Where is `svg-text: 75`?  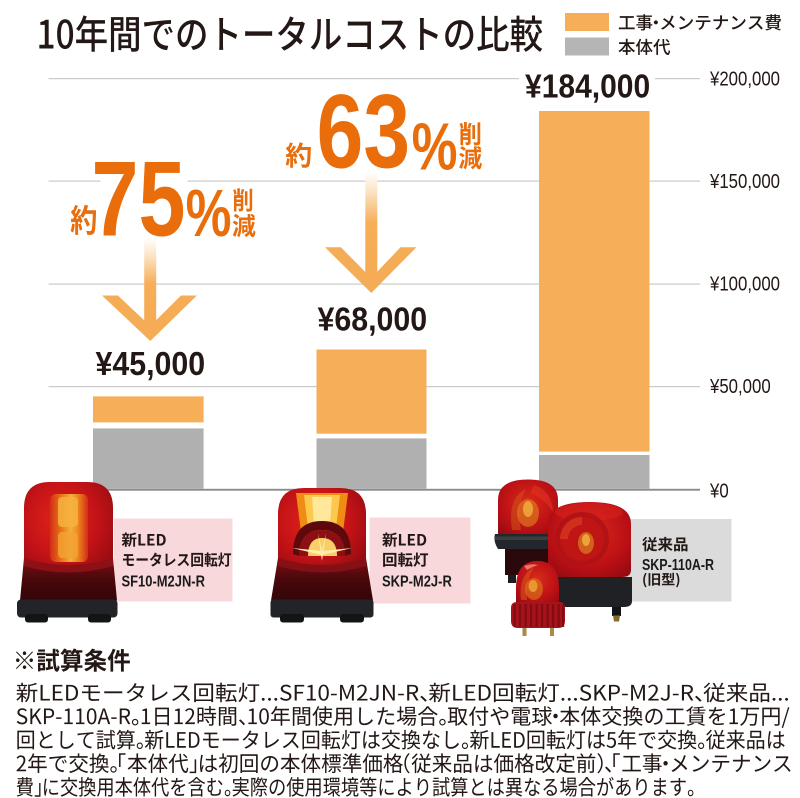 svg-text: 75 is located at coordinates (139, 199).